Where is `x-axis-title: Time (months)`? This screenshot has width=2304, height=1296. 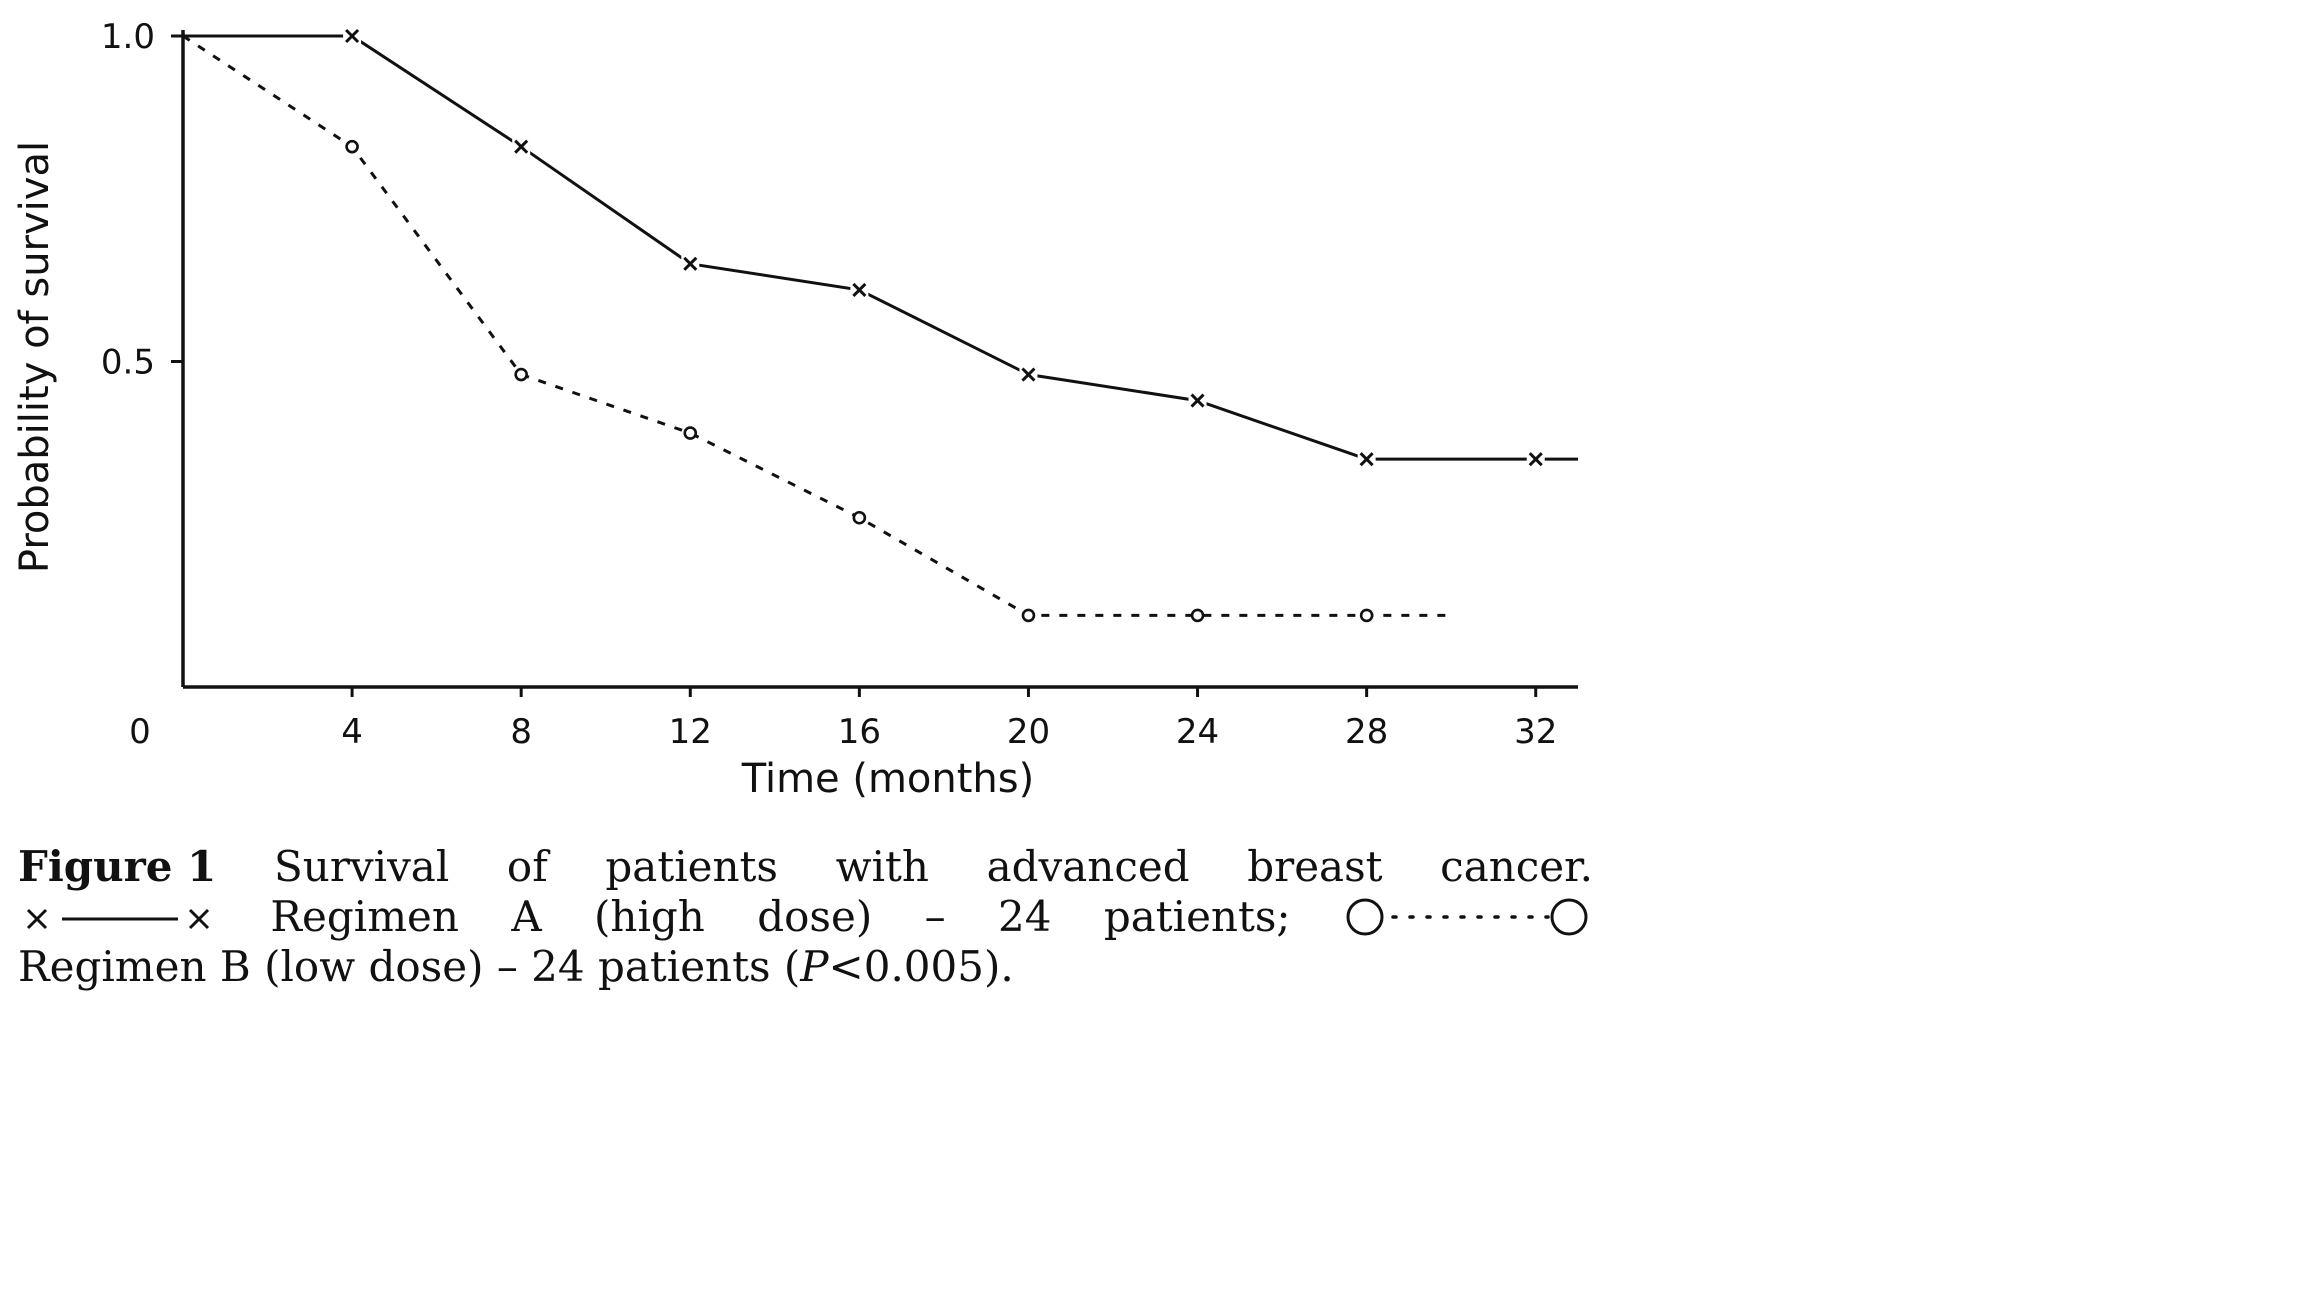 x-axis-title: Time (months) is located at coordinates (887, 779).